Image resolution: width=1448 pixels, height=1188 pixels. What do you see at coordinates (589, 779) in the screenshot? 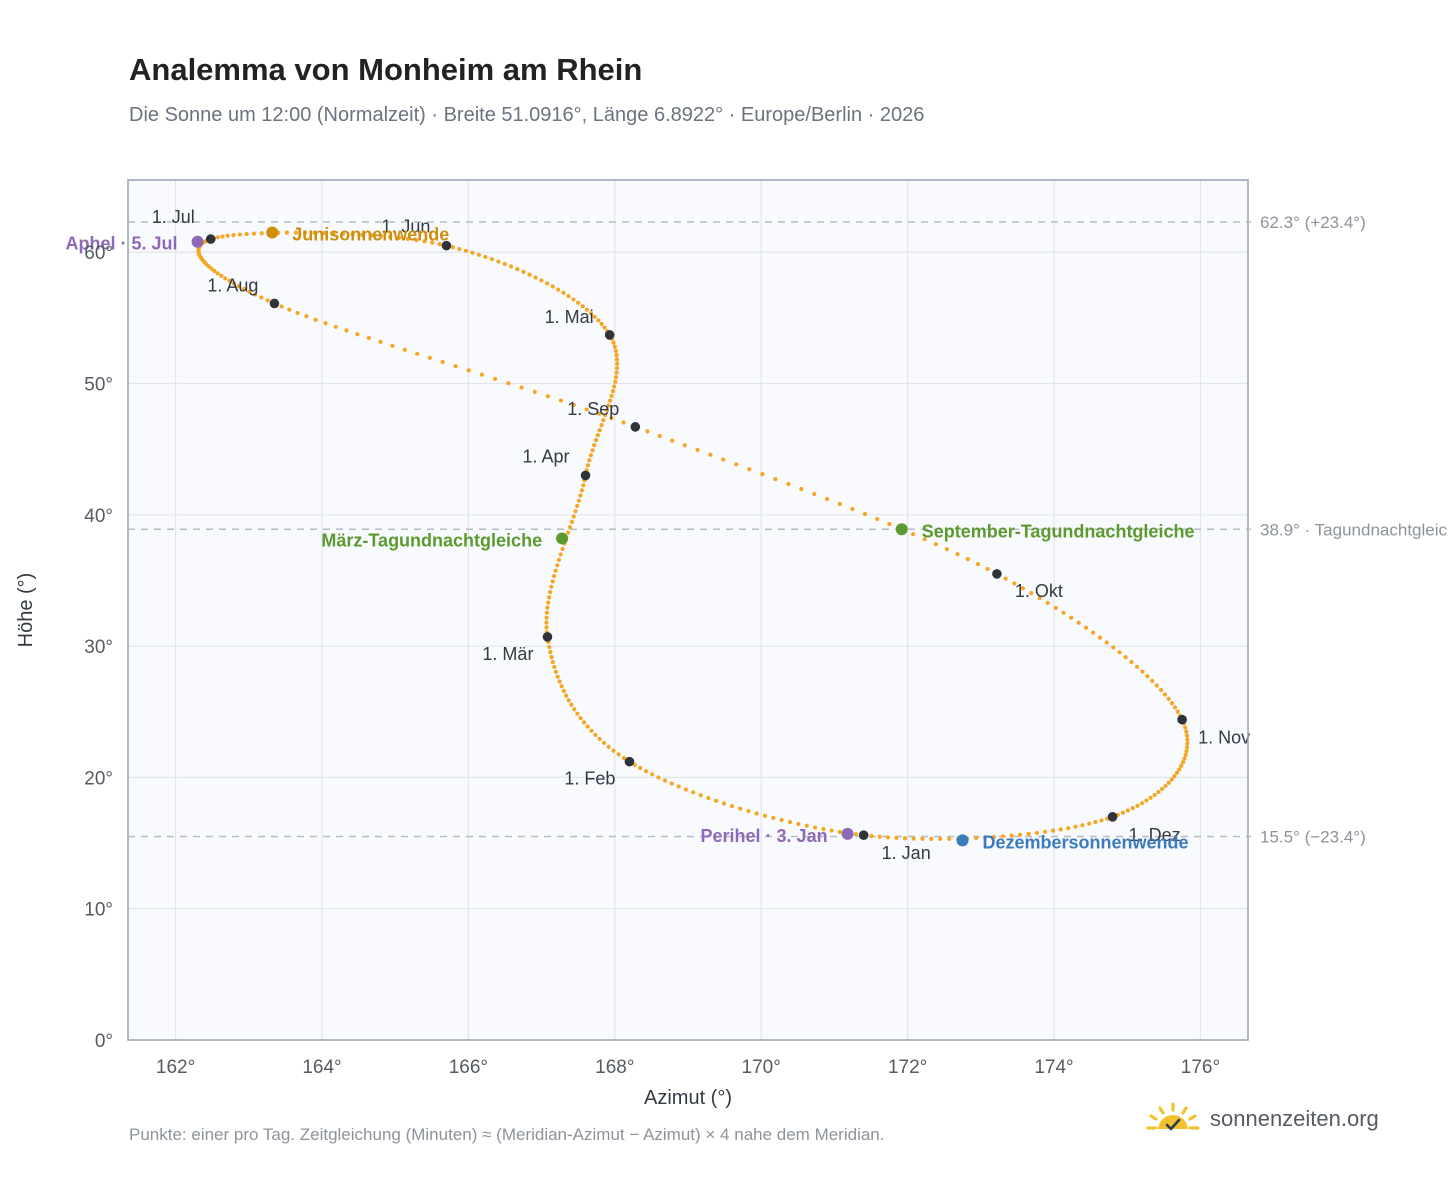
I see `month-label: 1. Feb` at bounding box center [589, 779].